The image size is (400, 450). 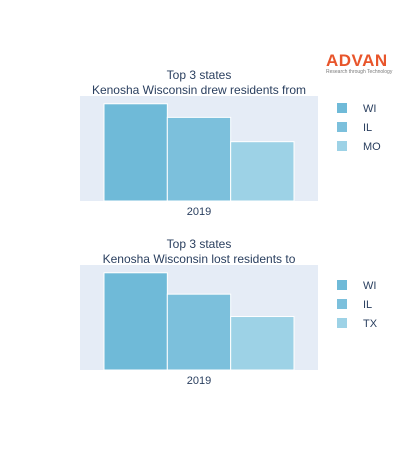 What do you see at coordinates (135, 321) in the screenshot?
I see `chart2-bar-wi` at bounding box center [135, 321].